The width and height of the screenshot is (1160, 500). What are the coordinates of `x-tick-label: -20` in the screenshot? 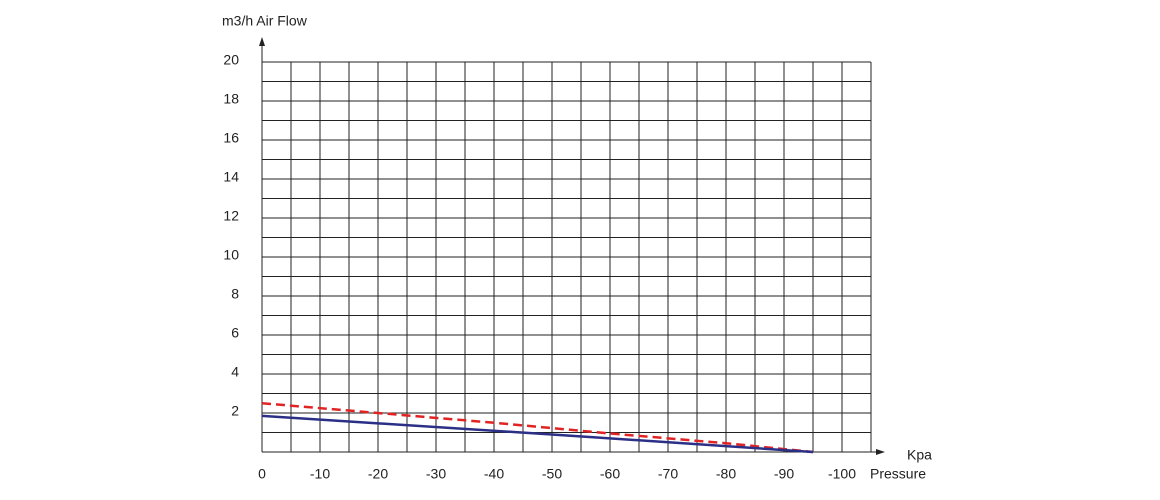 It's located at (378, 474).